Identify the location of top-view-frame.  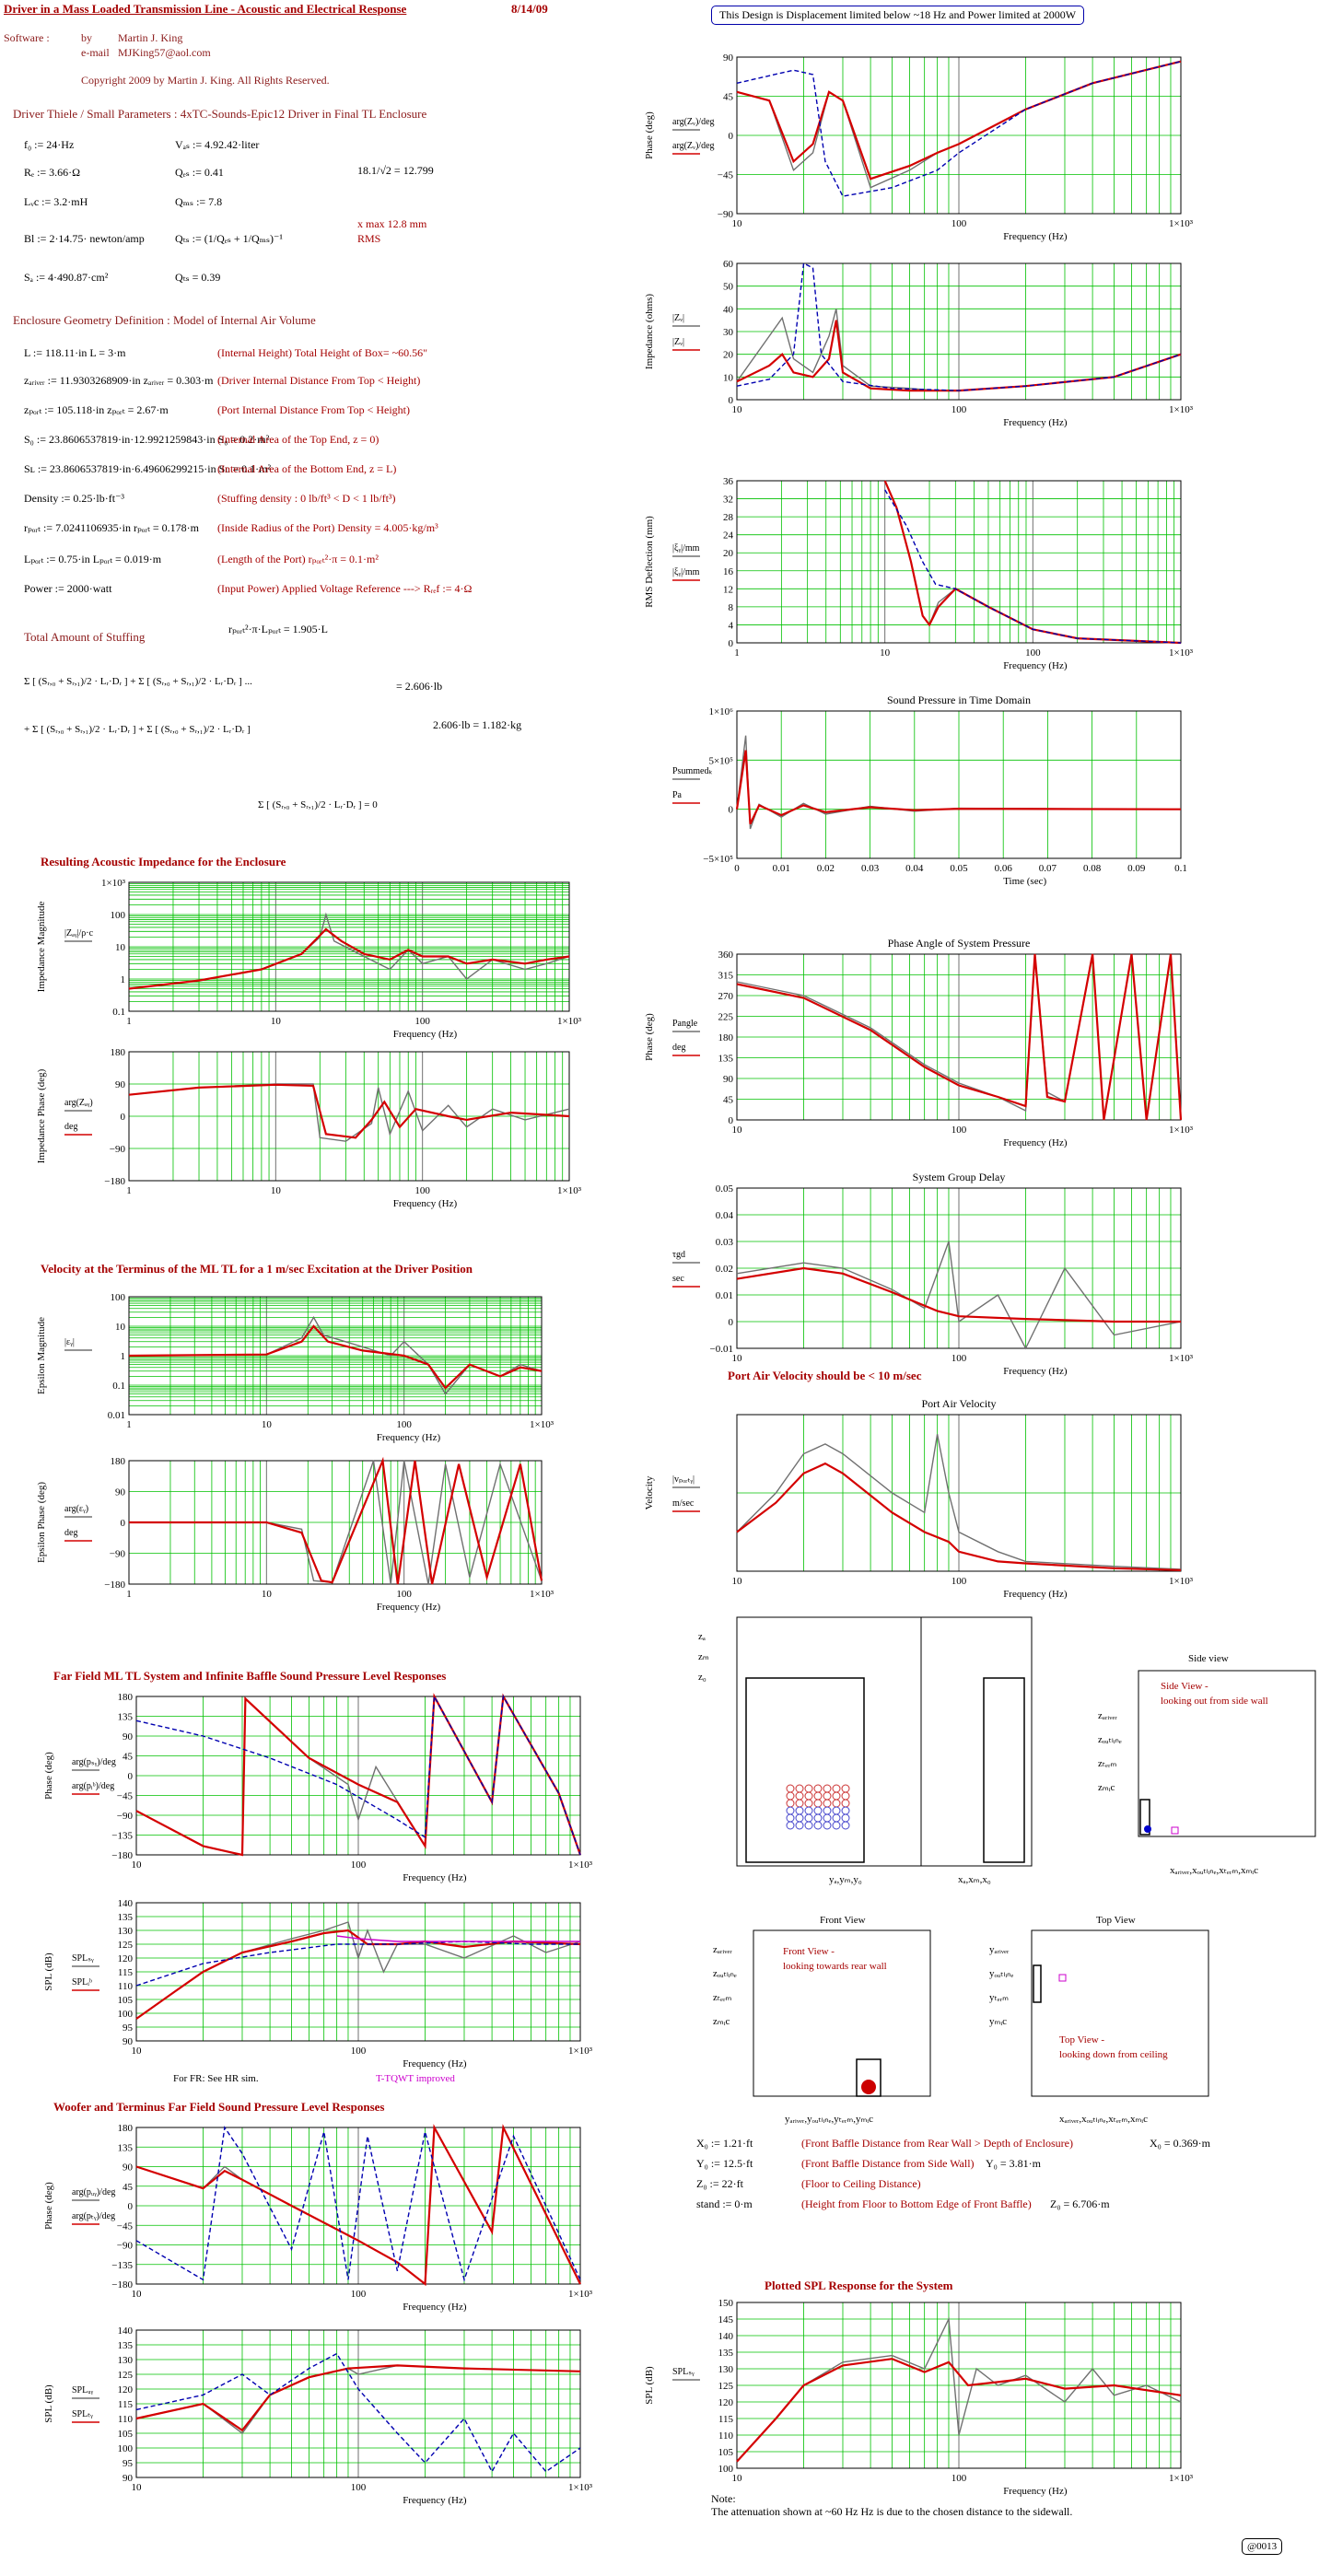
(1120, 2013).